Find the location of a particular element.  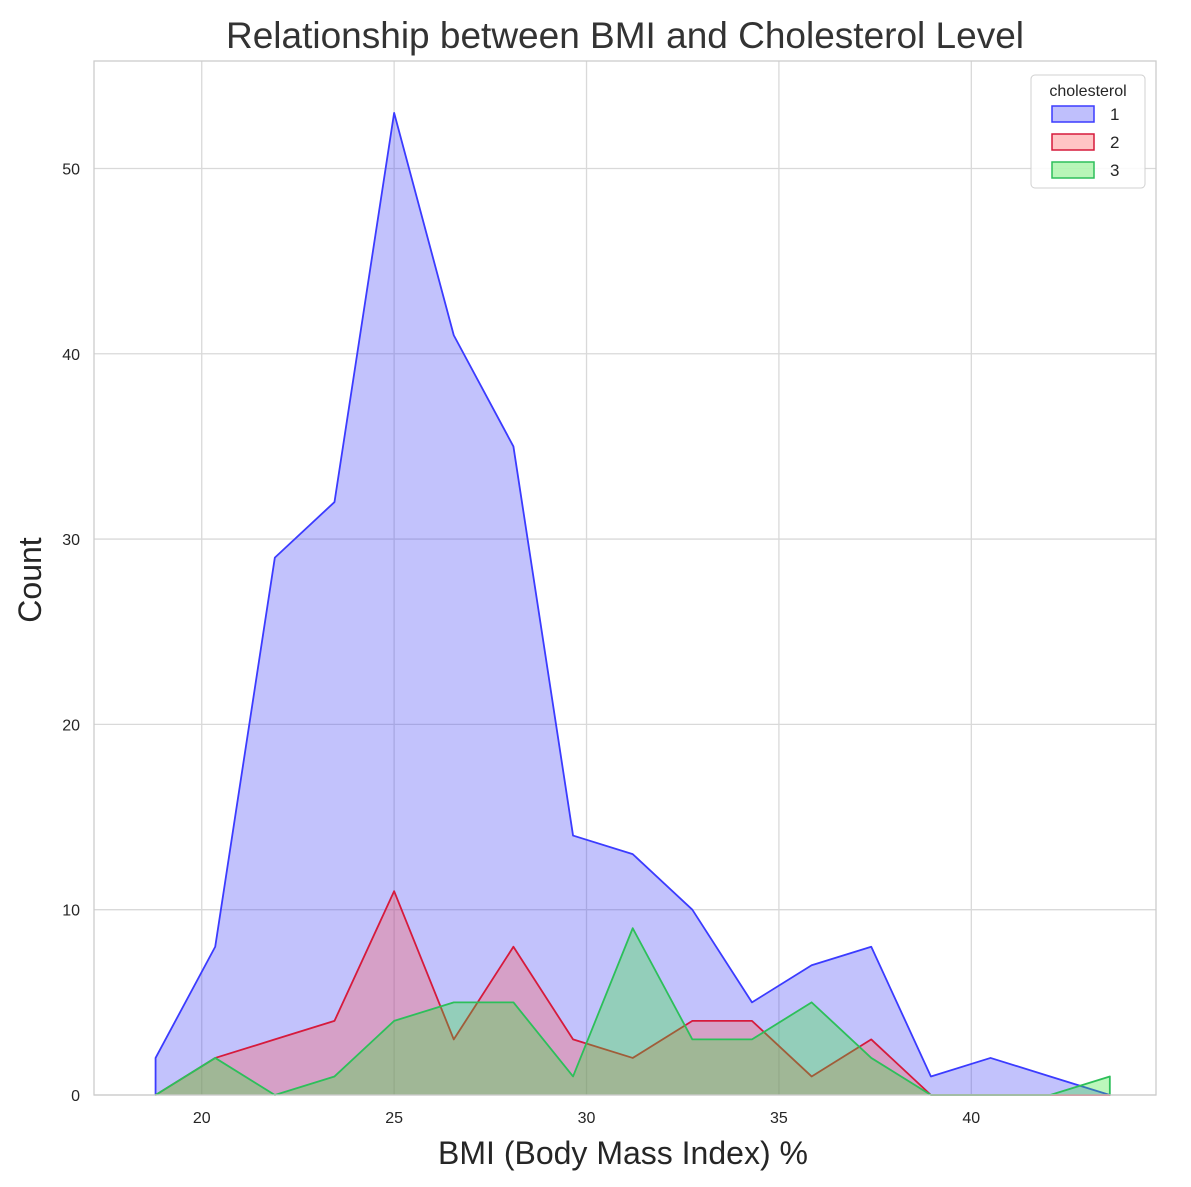

x-tick-label: 30 is located at coordinates (587, 1118).